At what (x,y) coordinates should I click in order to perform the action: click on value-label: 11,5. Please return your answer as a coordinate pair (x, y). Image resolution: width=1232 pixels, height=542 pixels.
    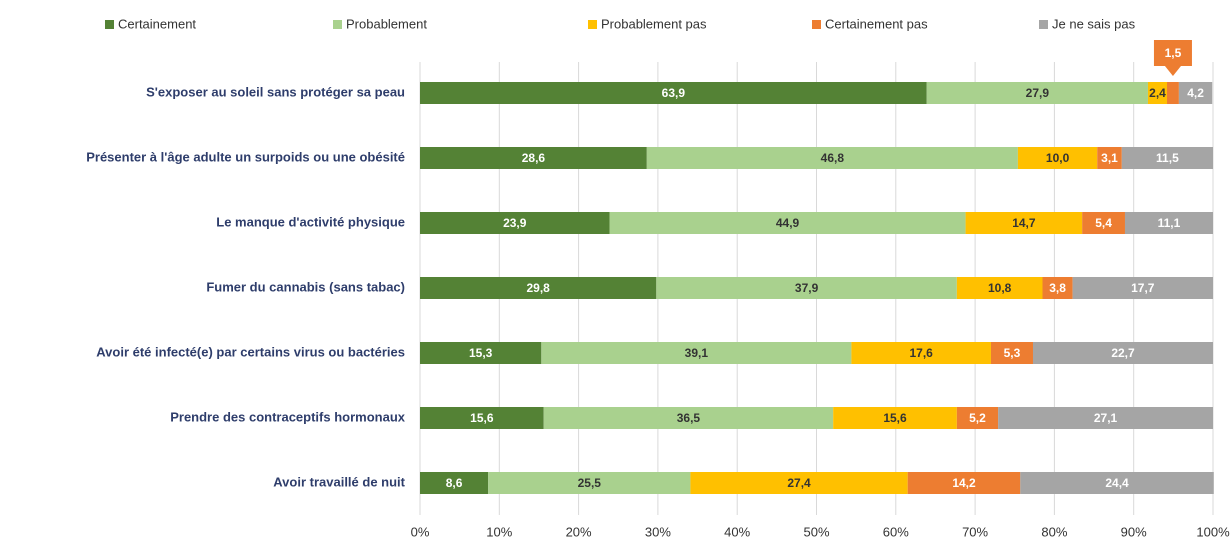
    Looking at the image, I should click on (1167, 158).